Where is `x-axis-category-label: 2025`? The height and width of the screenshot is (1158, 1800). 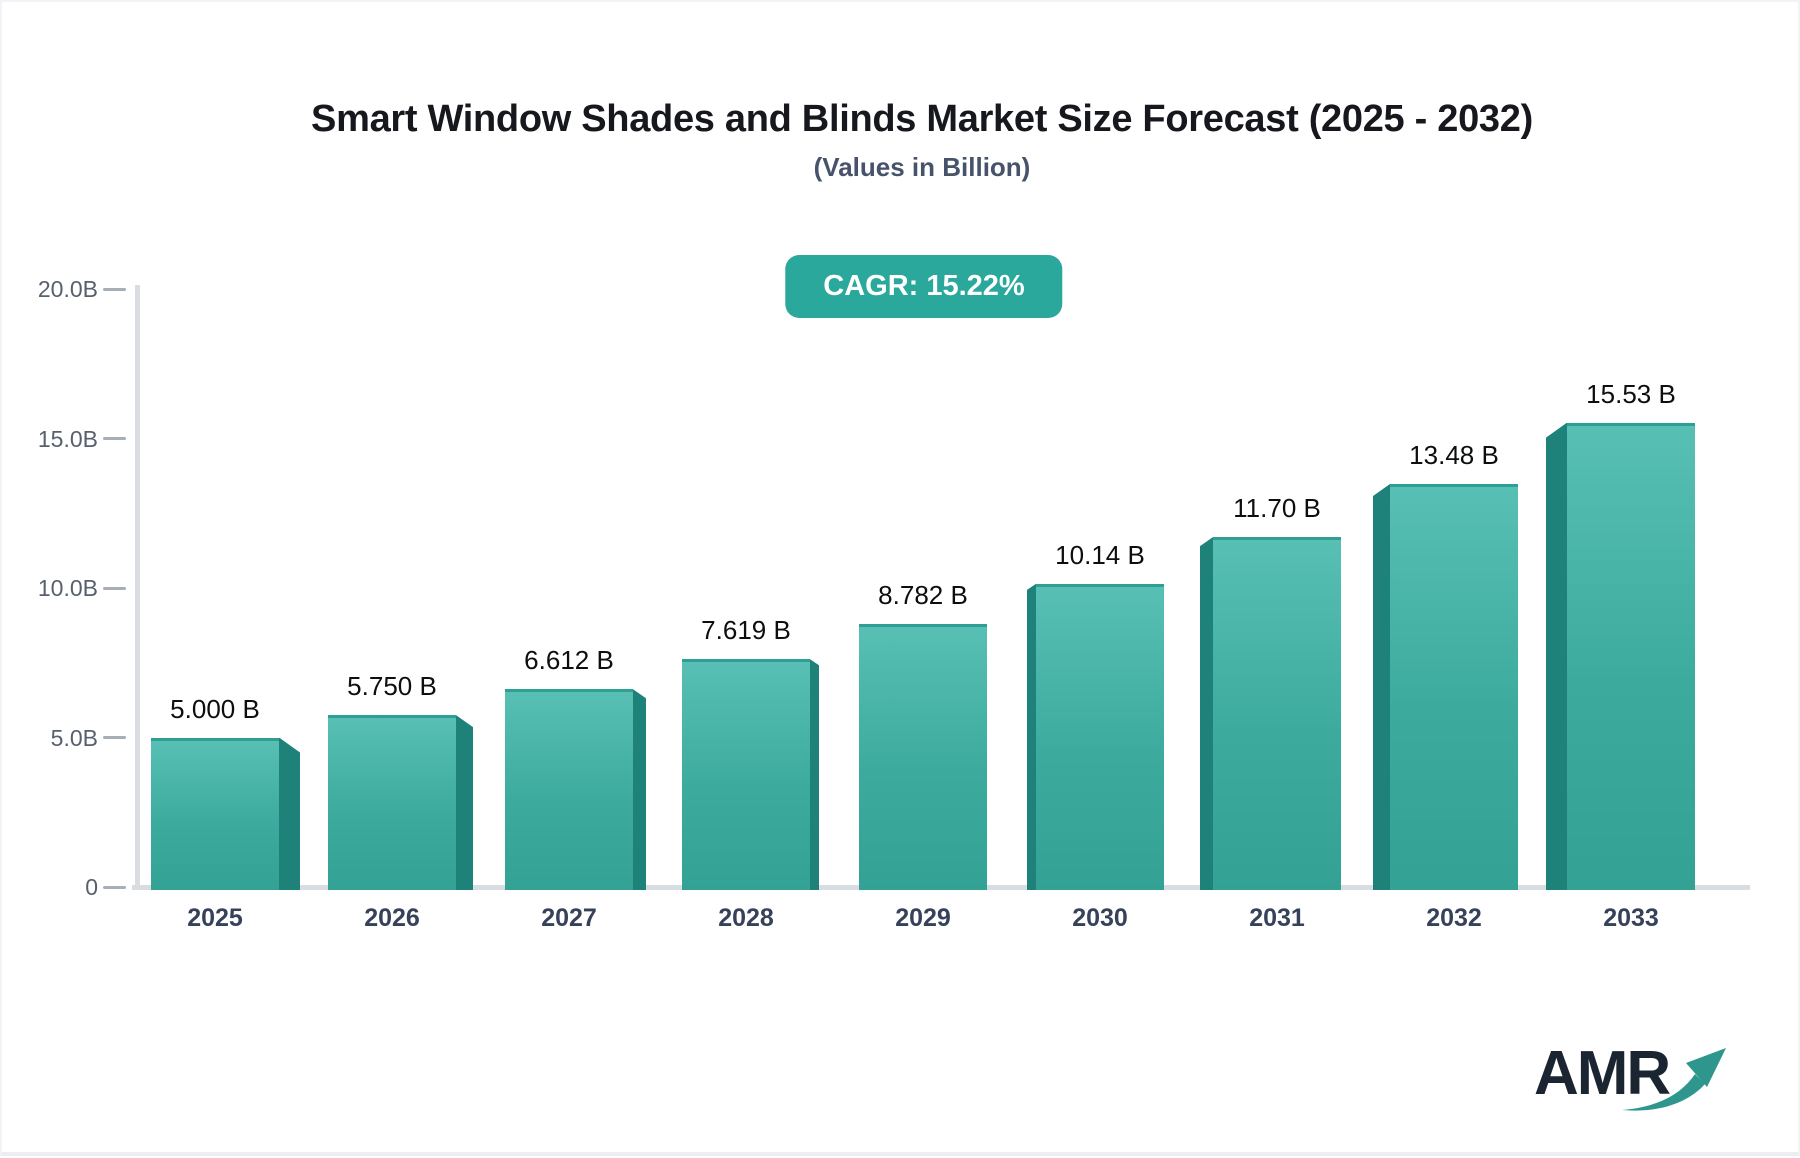
x-axis-category-label: 2025 is located at coordinates (215, 918).